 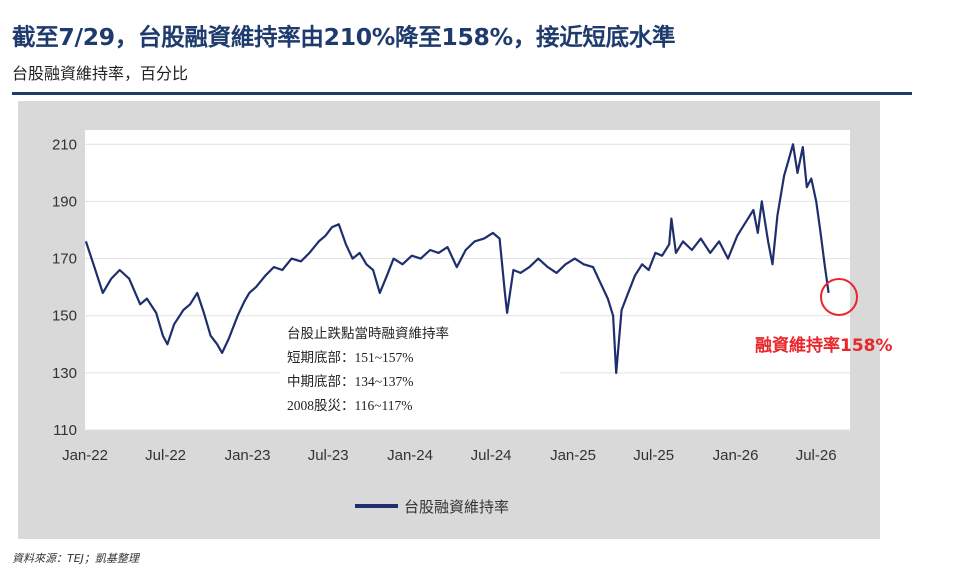 I want to click on y-tick-label: 190, so click(x=64, y=201).